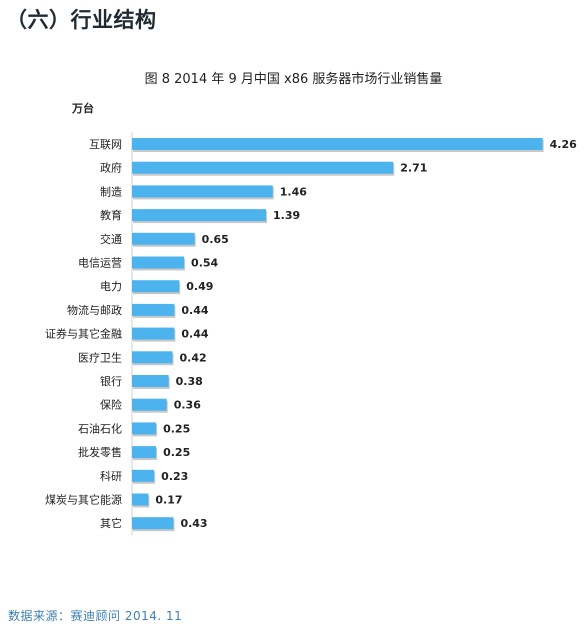 This screenshot has height=626, width=587. What do you see at coordinates (193, 523) in the screenshot?
I see `value-label: 0.43` at bounding box center [193, 523].